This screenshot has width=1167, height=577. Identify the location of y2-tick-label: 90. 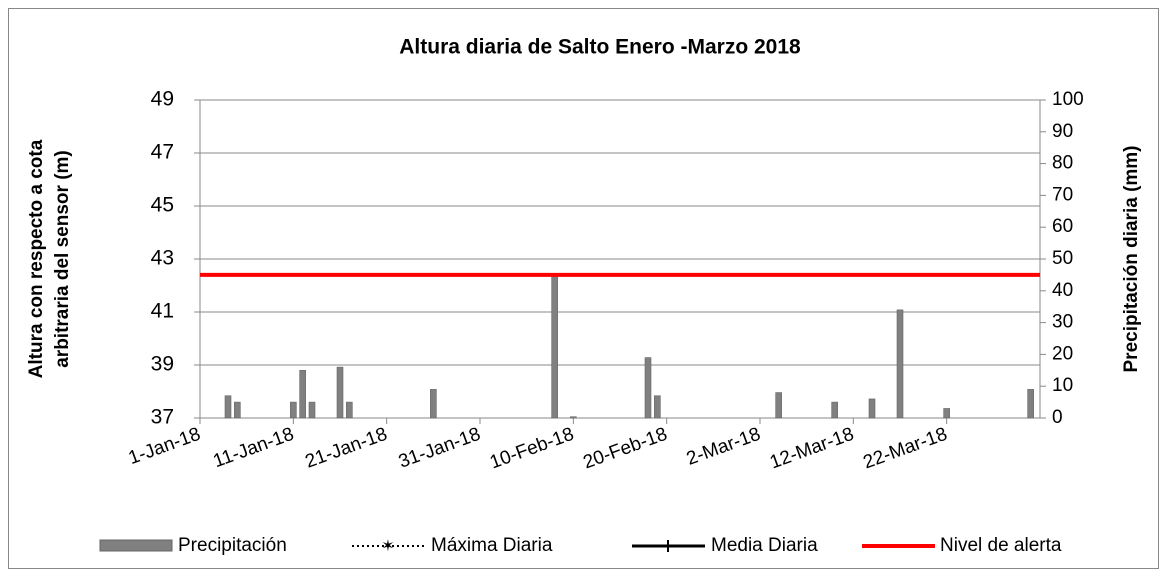
(1062, 131).